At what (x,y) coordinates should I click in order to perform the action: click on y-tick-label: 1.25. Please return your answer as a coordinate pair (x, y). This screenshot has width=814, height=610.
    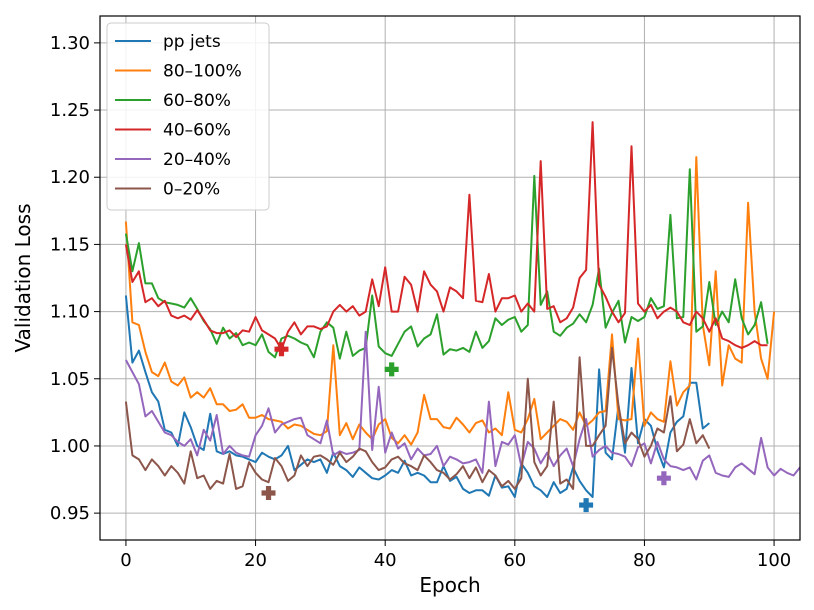
    Looking at the image, I should click on (70, 110).